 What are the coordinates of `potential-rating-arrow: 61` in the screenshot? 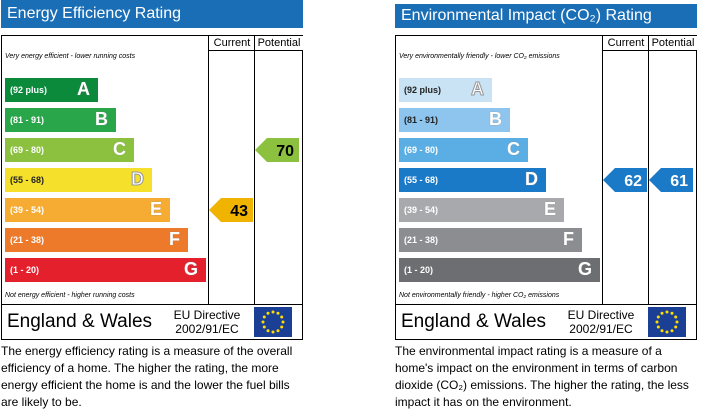 It's located at (671, 180).